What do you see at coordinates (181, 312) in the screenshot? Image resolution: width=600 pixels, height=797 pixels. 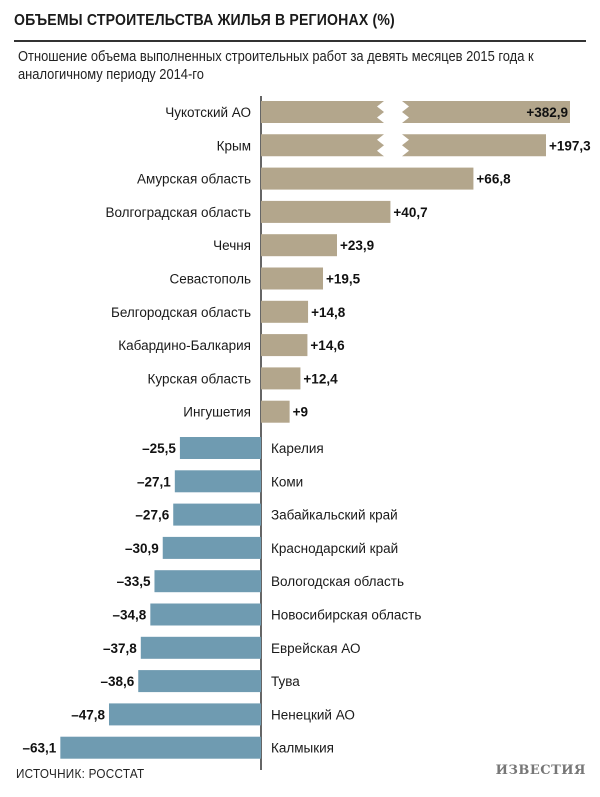 I see `category-label-positive-7: Белгородская область` at bounding box center [181, 312].